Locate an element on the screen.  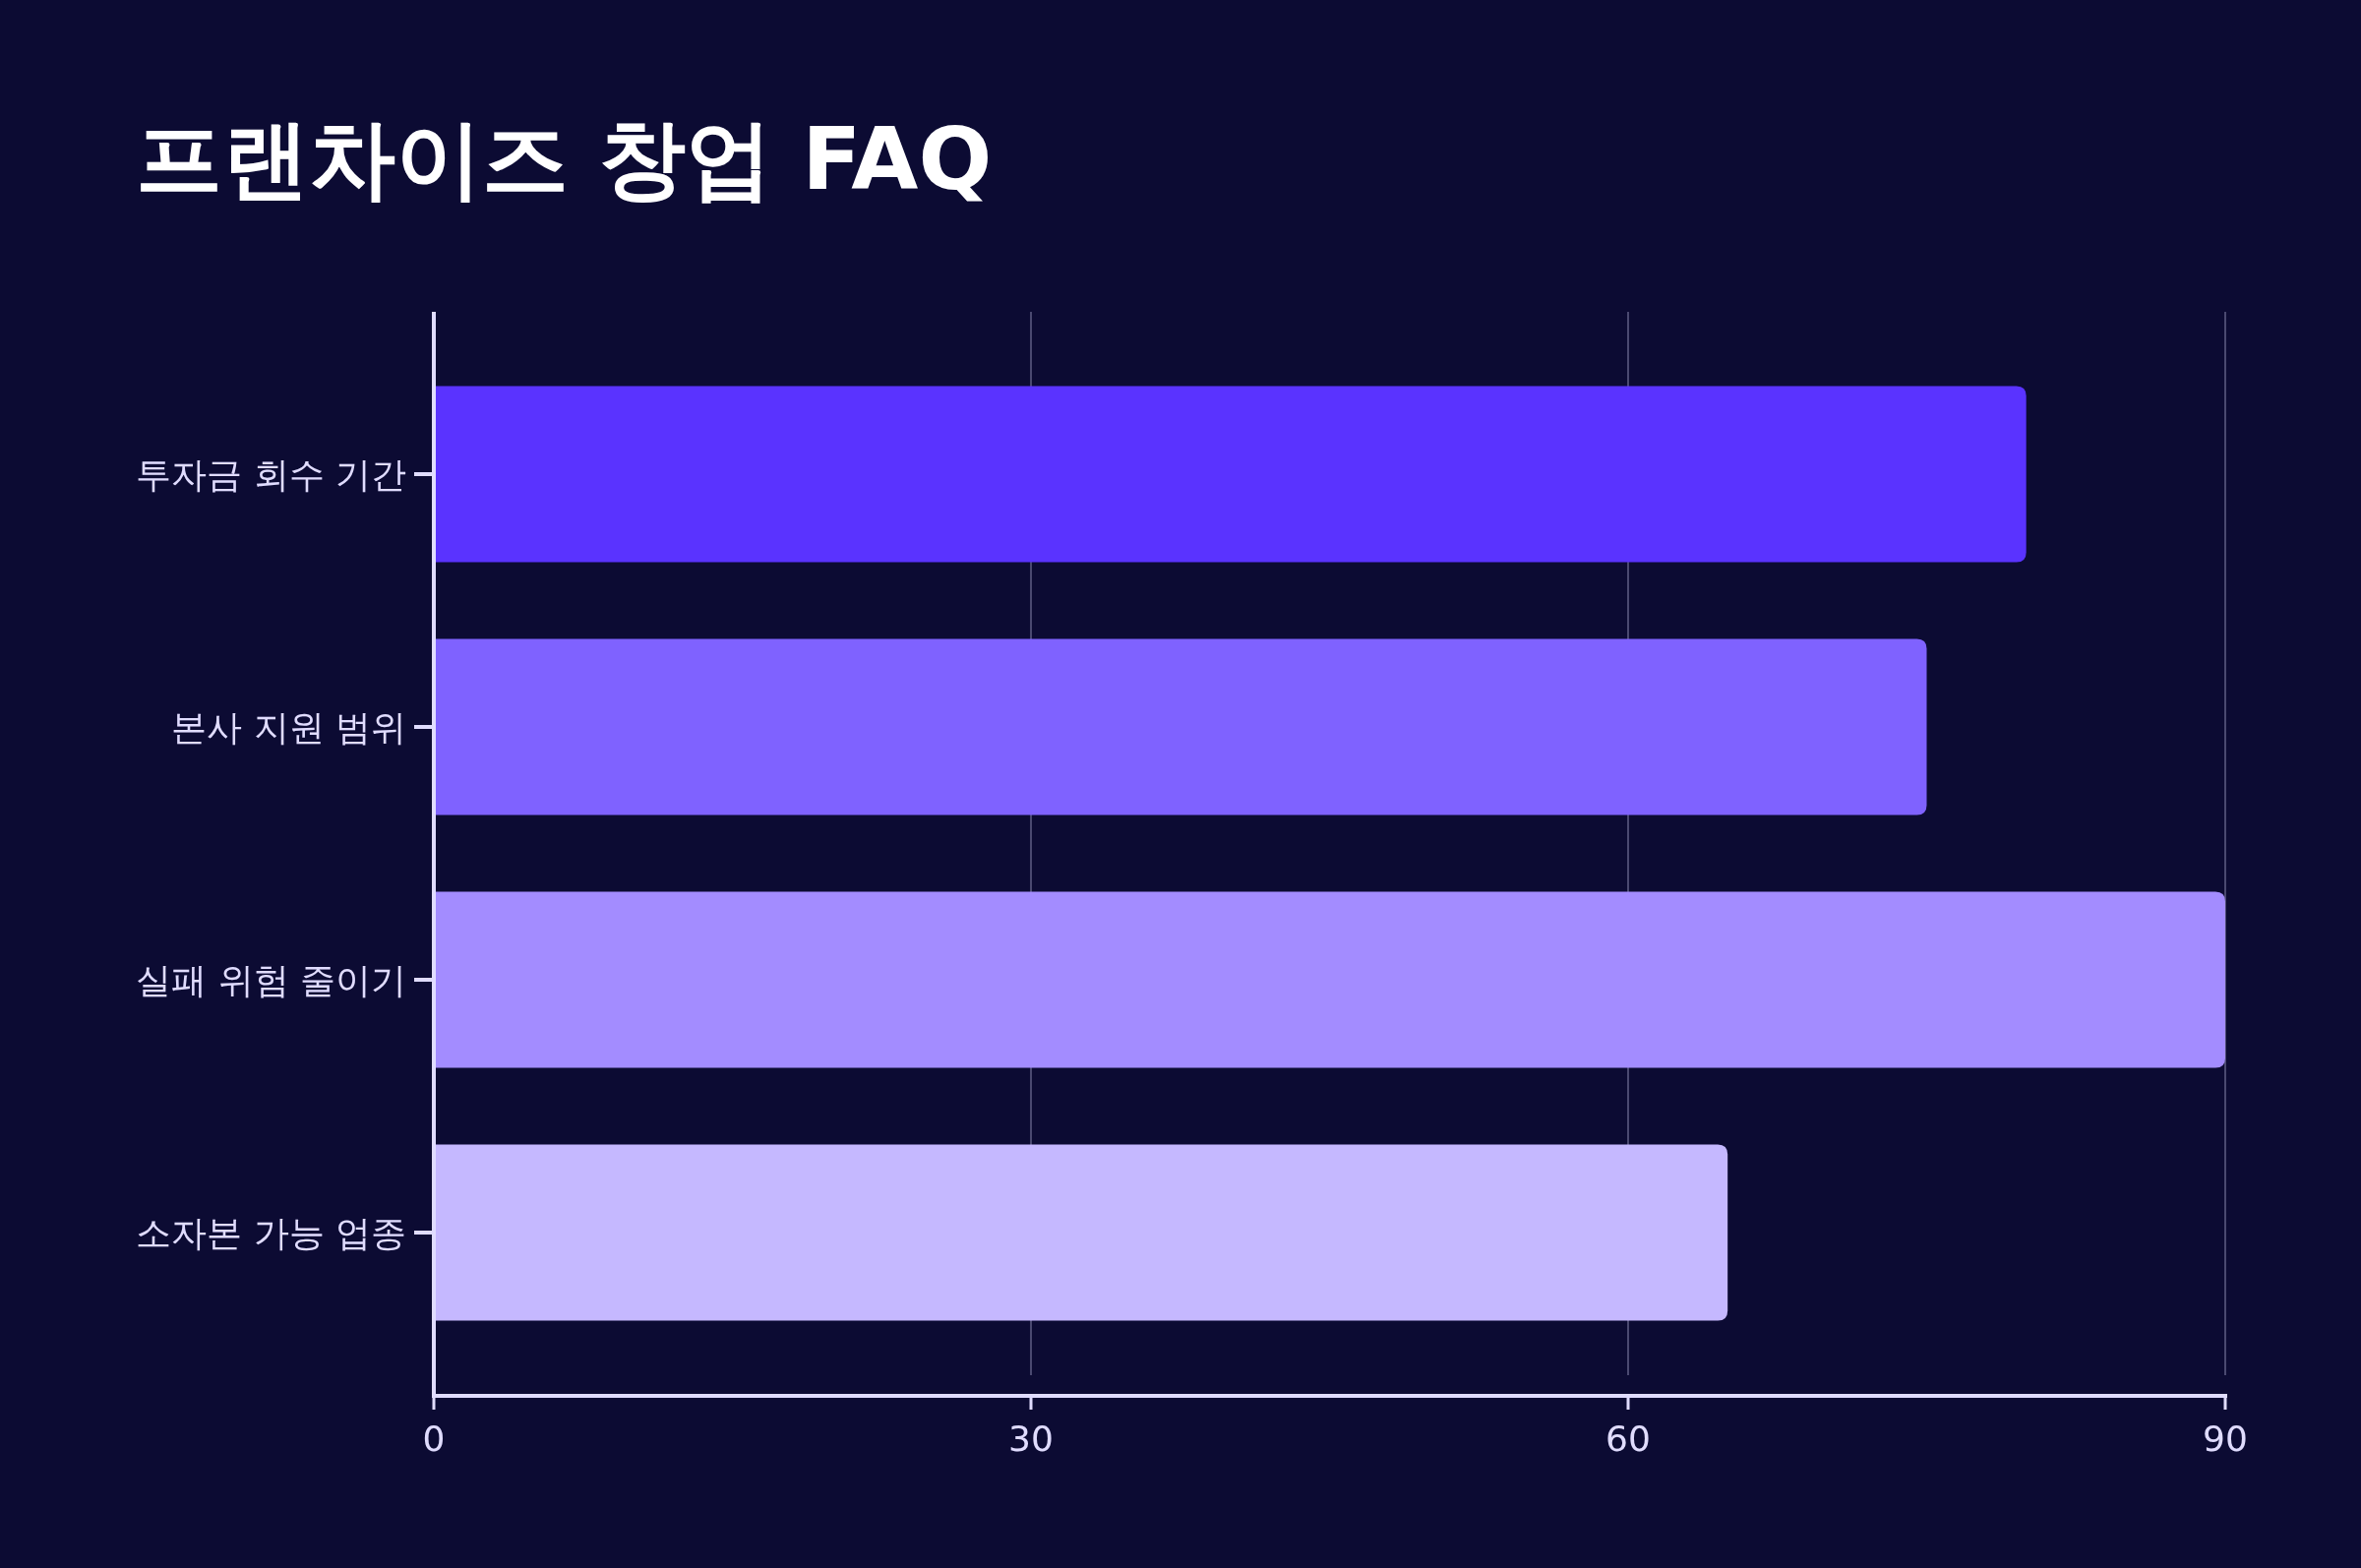
y-tick-label: 실패 위험 줄이기 is located at coordinates (271, 980).